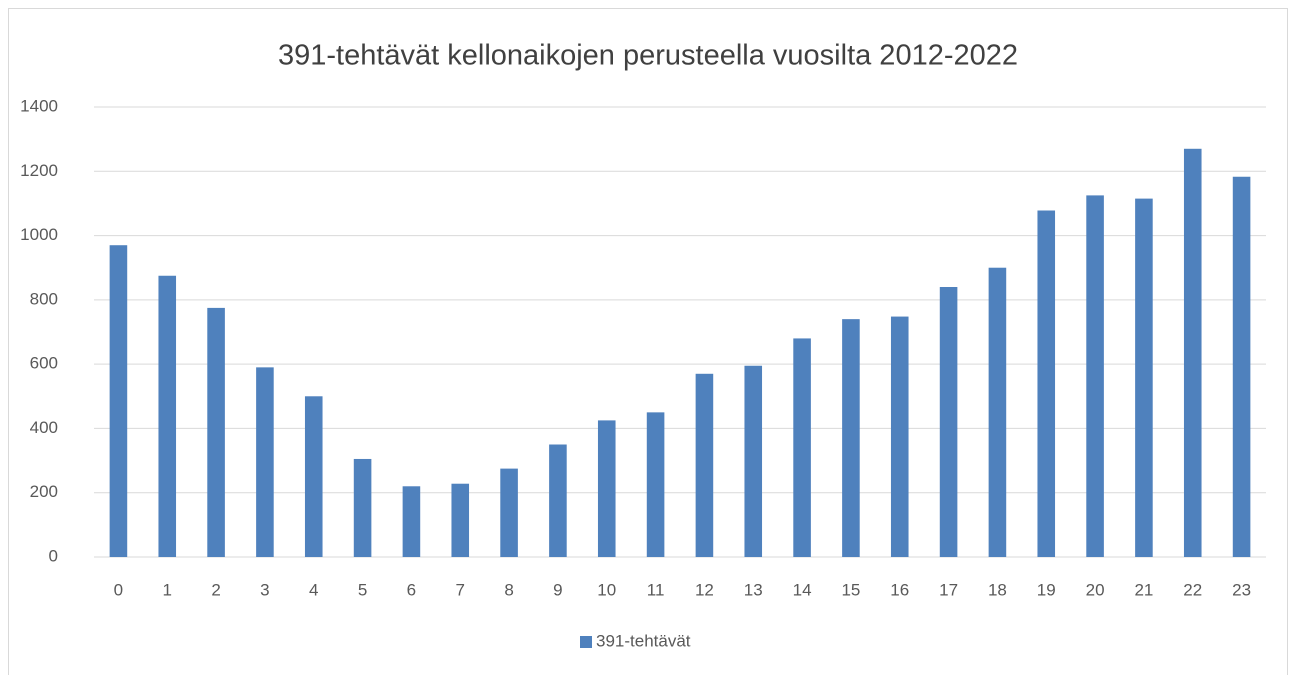  What do you see at coordinates (704, 589) in the screenshot?
I see `x-tick-label: 12` at bounding box center [704, 589].